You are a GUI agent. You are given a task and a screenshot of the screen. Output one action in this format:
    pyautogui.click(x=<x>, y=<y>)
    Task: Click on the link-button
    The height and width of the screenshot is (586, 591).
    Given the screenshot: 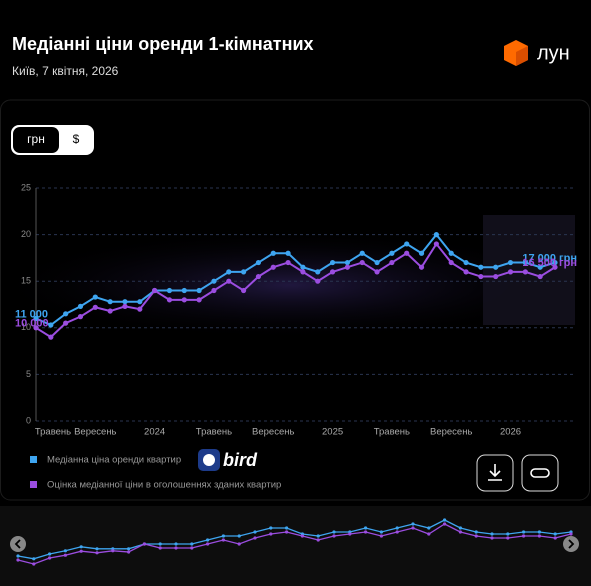 What is the action you would take?
    pyautogui.click(x=540, y=473)
    